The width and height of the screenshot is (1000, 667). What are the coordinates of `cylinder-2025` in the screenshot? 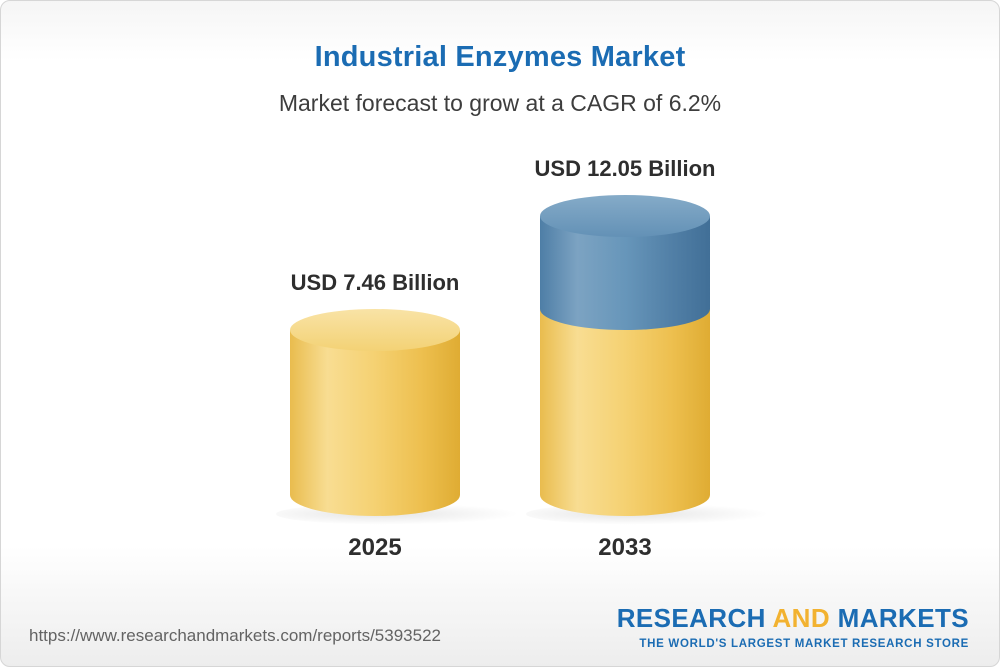 It's located at (400, 417).